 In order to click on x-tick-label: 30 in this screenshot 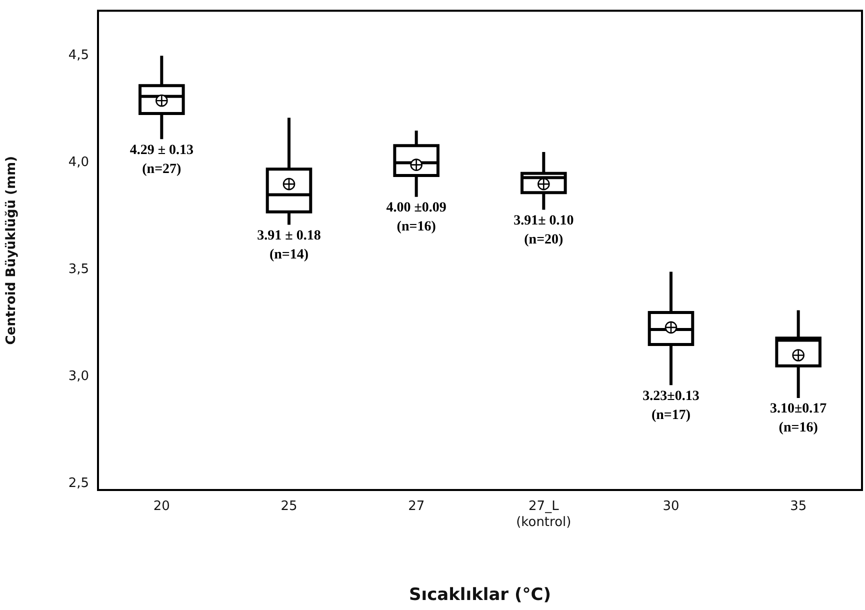, I will do `click(671, 506)`.